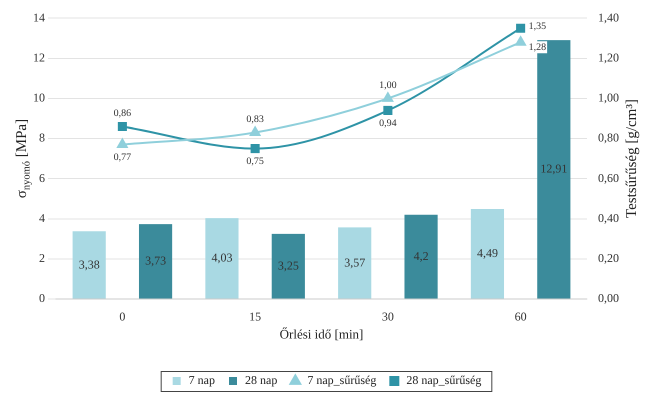  What do you see at coordinates (255, 120) in the screenshot?
I see `data-label: 0,83` at bounding box center [255, 120].